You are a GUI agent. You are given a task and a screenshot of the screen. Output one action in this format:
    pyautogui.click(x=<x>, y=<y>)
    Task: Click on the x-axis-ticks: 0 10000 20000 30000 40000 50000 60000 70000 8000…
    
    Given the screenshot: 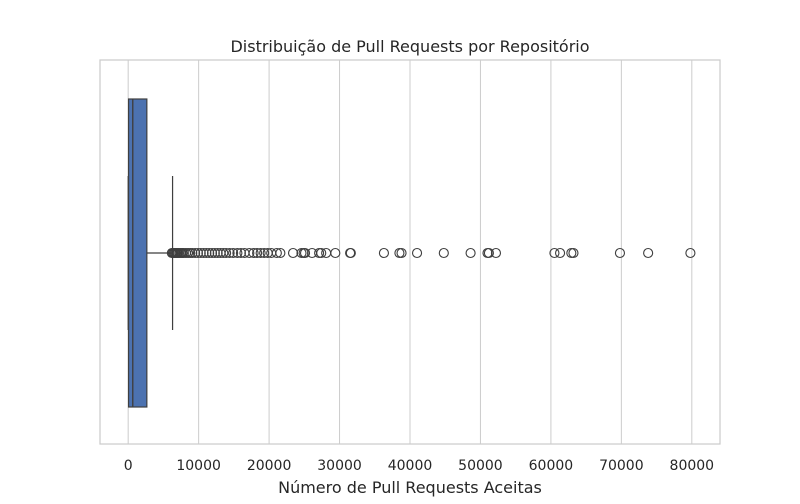 What is the action you would take?
    pyautogui.click(x=419, y=466)
    